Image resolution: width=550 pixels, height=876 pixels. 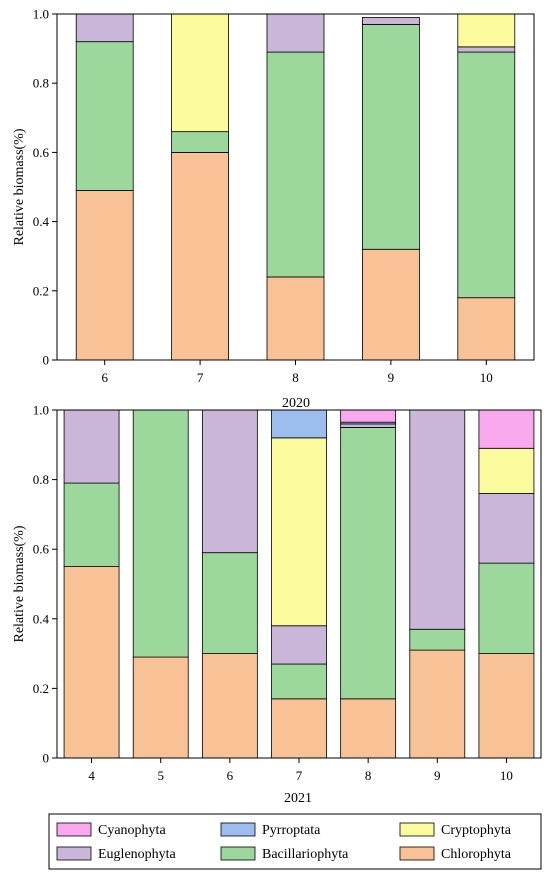 What do you see at coordinates (298, 798) in the screenshot?
I see `x-axis-title-2021: 2021` at bounding box center [298, 798].